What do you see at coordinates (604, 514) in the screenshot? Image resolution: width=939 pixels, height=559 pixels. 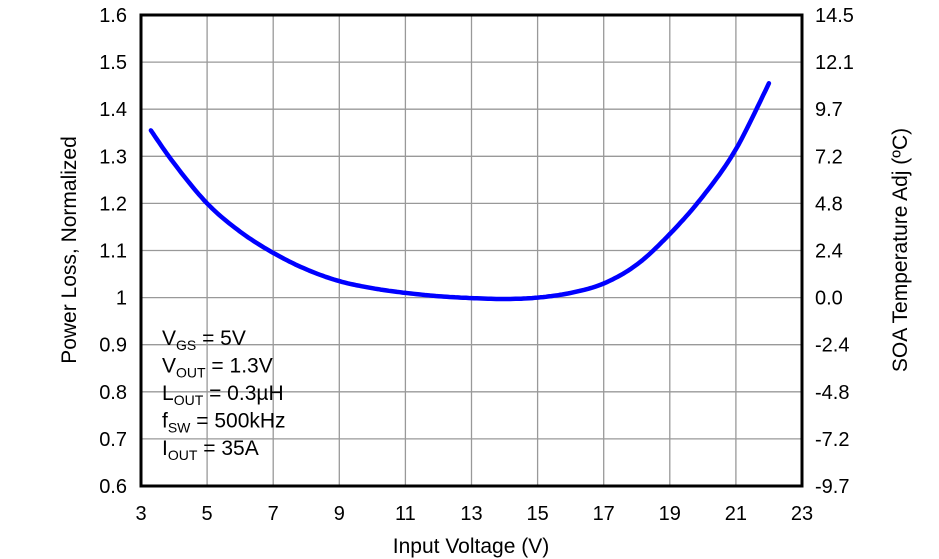 I see `x-tick-label: 17` at bounding box center [604, 514].